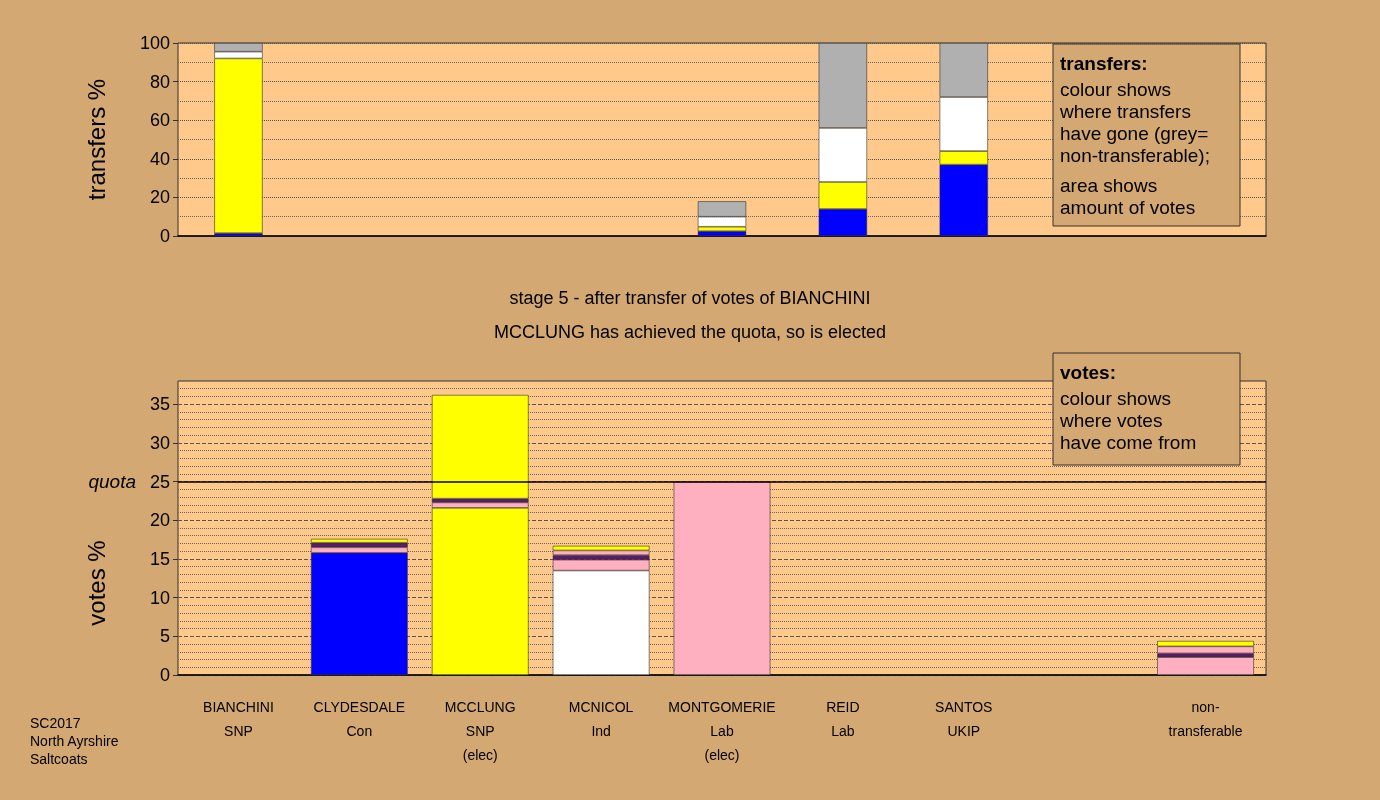 The image size is (1380, 800). Describe the element at coordinates (238, 719) in the screenshot. I see `x-tick-label: BIANCHINI SNP` at that location.